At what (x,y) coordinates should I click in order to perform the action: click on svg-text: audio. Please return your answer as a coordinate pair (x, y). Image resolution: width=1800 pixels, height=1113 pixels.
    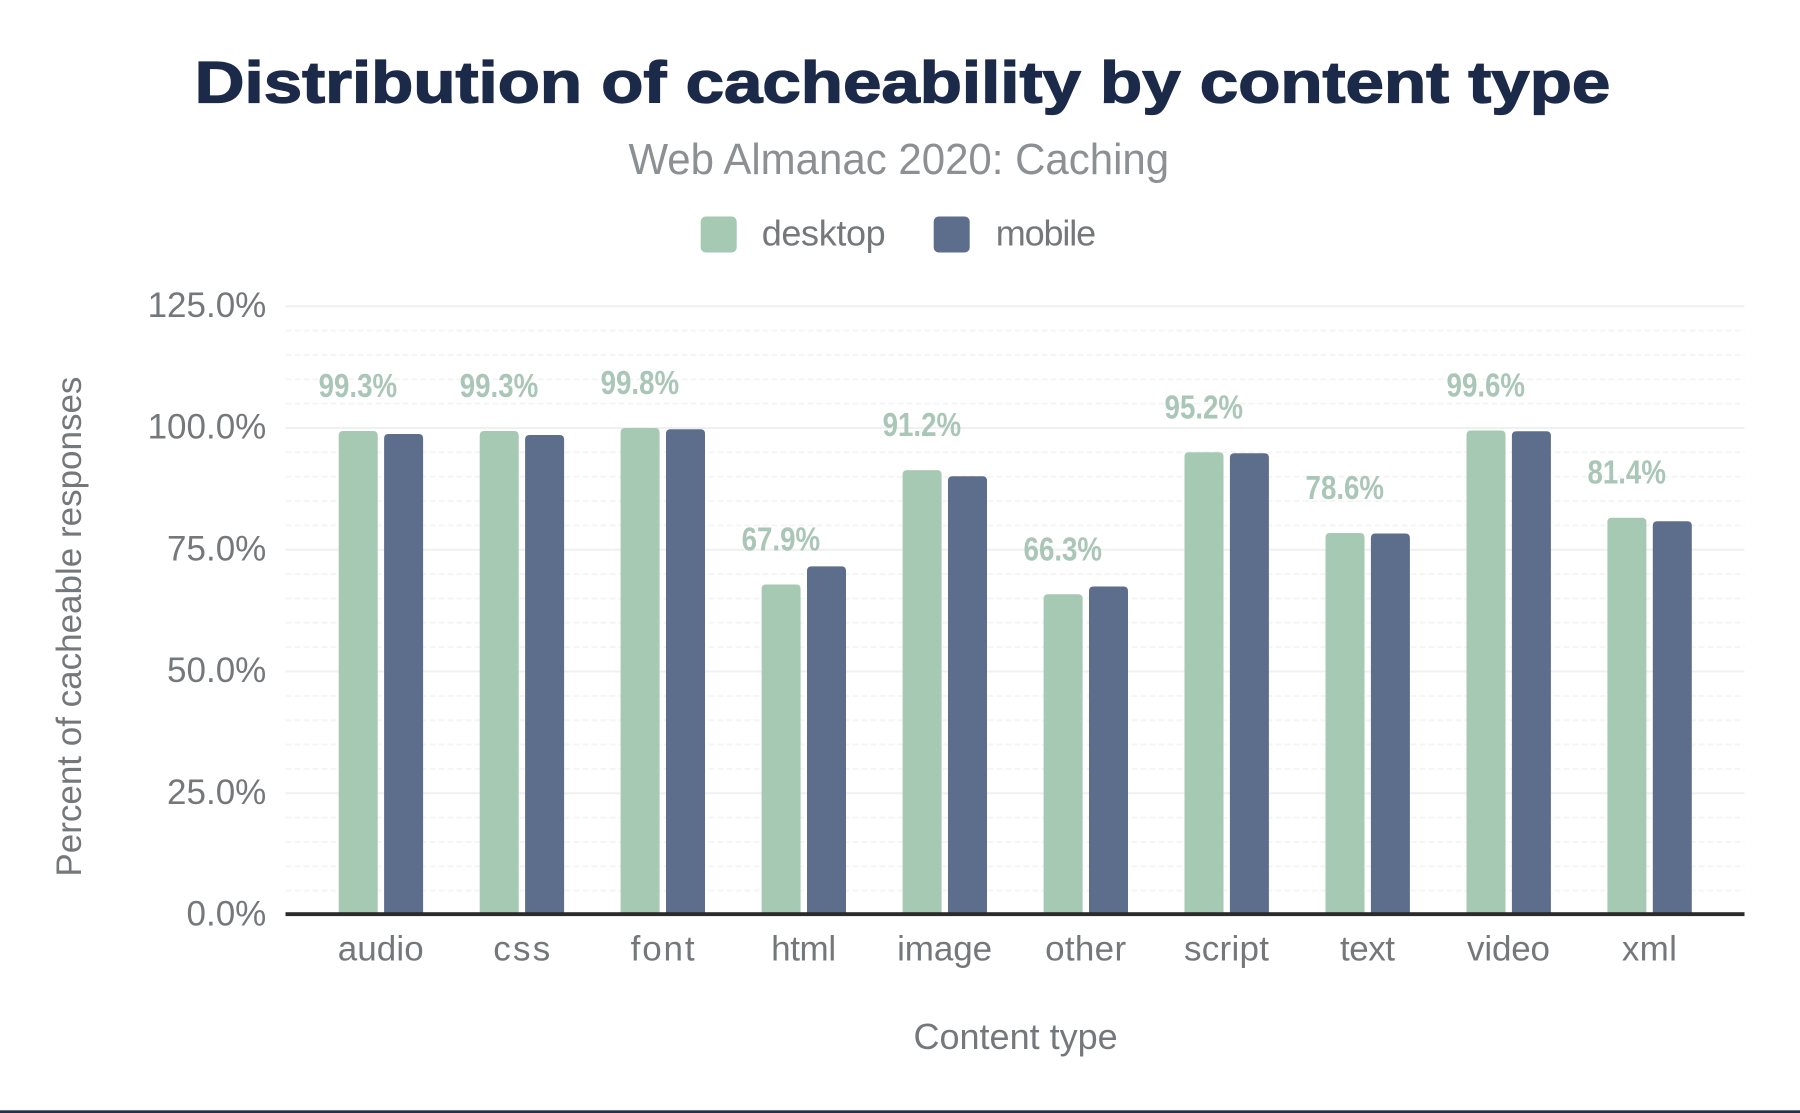
    Looking at the image, I should click on (381, 949).